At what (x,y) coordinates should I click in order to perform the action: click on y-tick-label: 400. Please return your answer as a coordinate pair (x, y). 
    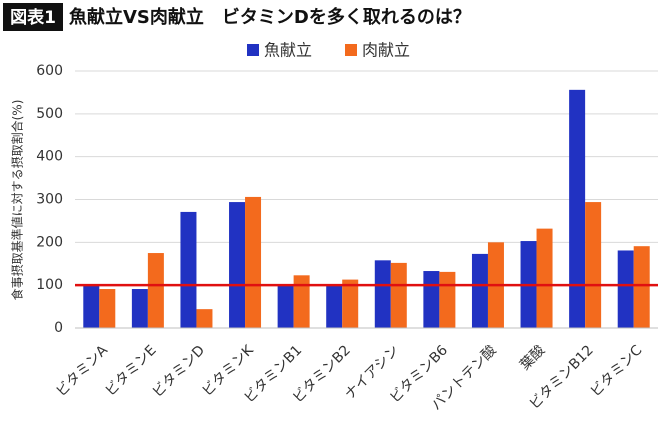
    Looking at the image, I should click on (49, 157).